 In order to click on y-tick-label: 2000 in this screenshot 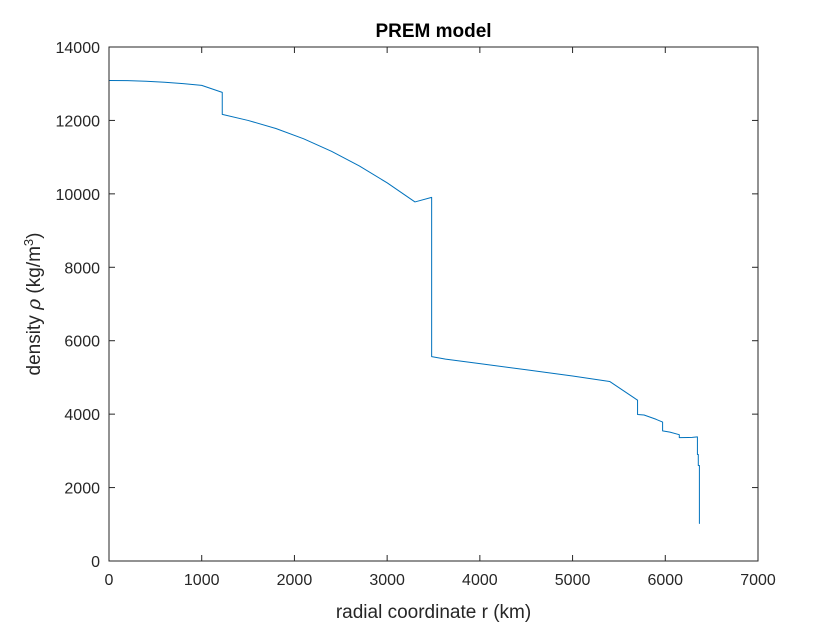, I will do `click(82, 489)`.